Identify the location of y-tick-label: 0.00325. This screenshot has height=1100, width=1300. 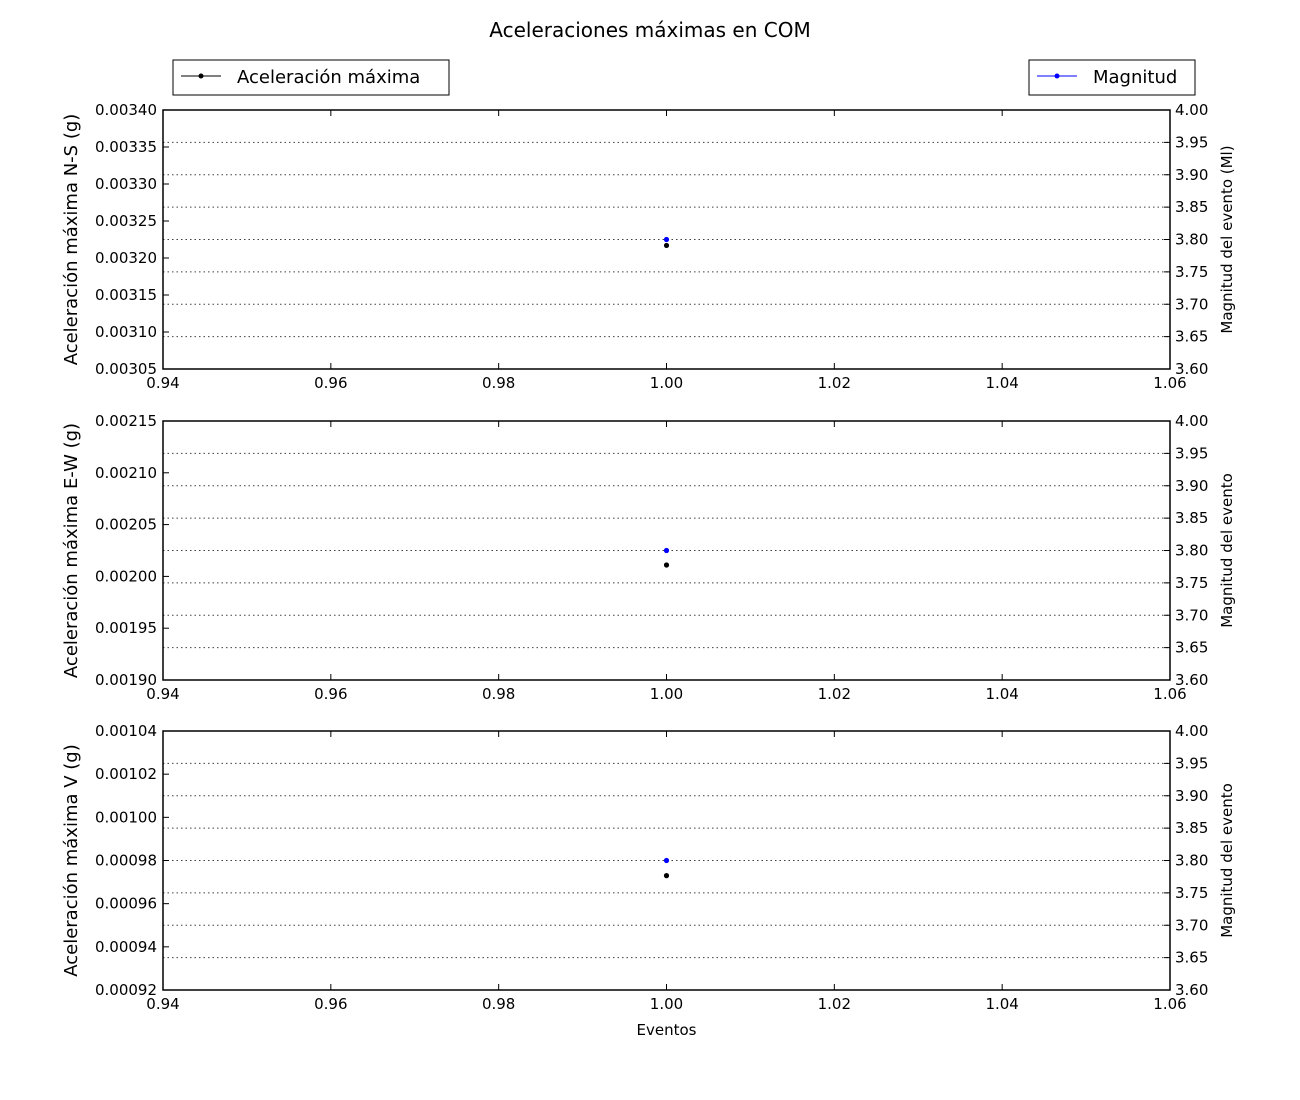
(126, 221).